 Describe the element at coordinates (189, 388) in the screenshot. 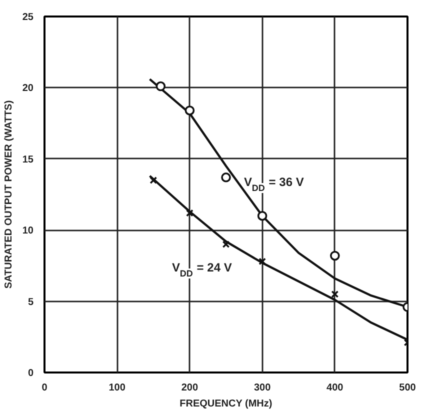

I see `x-tick-label: 200` at that location.